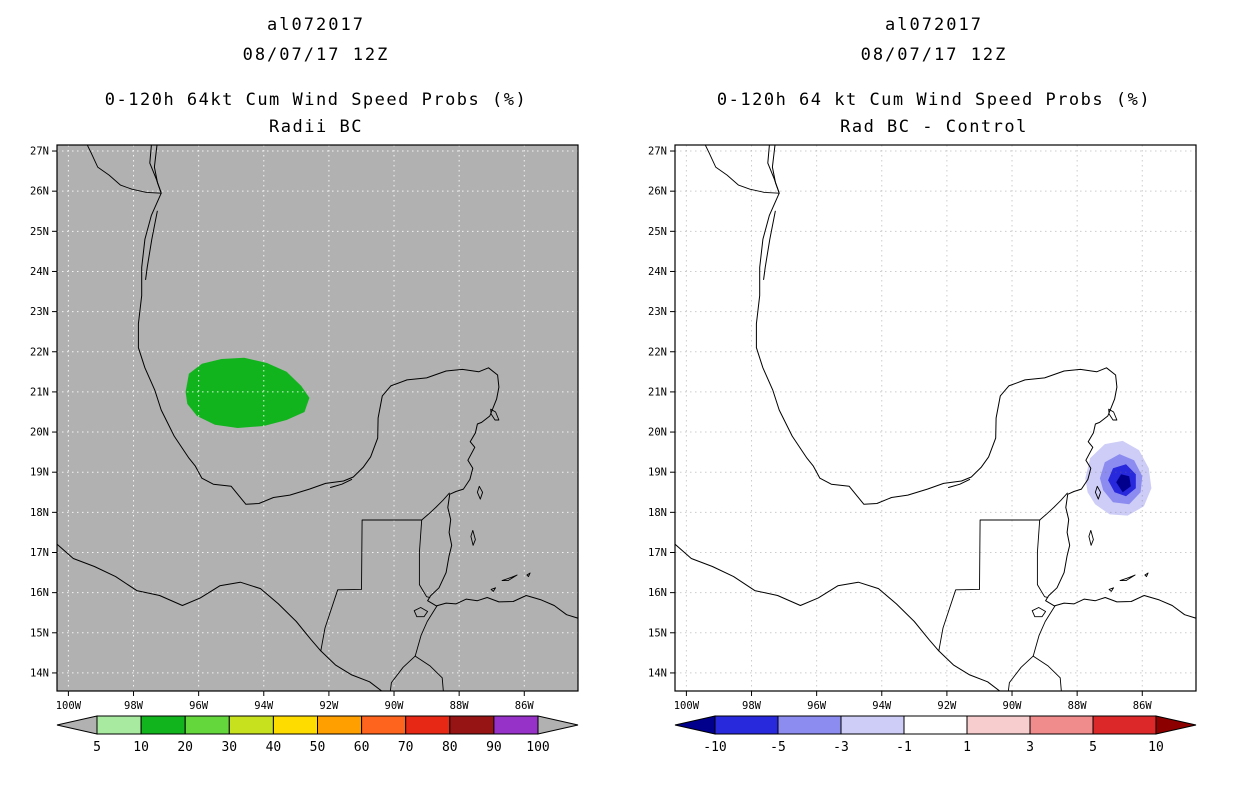  What do you see at coordinates (1143, 706) in the screenshot?
I see `lon-label: 86W` at bounding box center [1143, 706].